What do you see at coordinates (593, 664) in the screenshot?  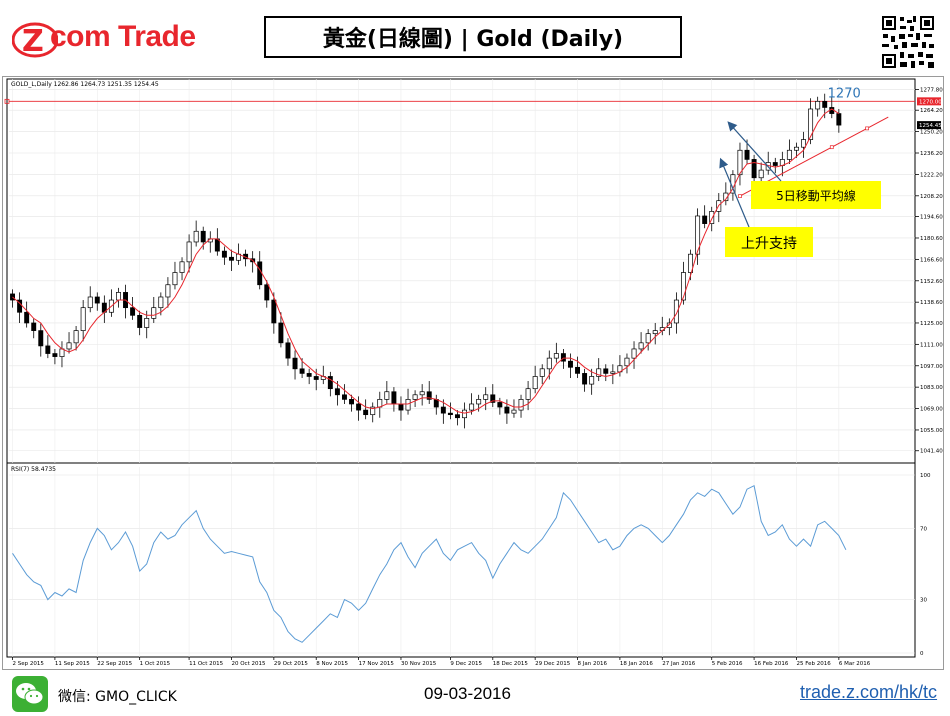 I see `date-tick-label: 8 Jan 2016` at bounding box center [593, 664].